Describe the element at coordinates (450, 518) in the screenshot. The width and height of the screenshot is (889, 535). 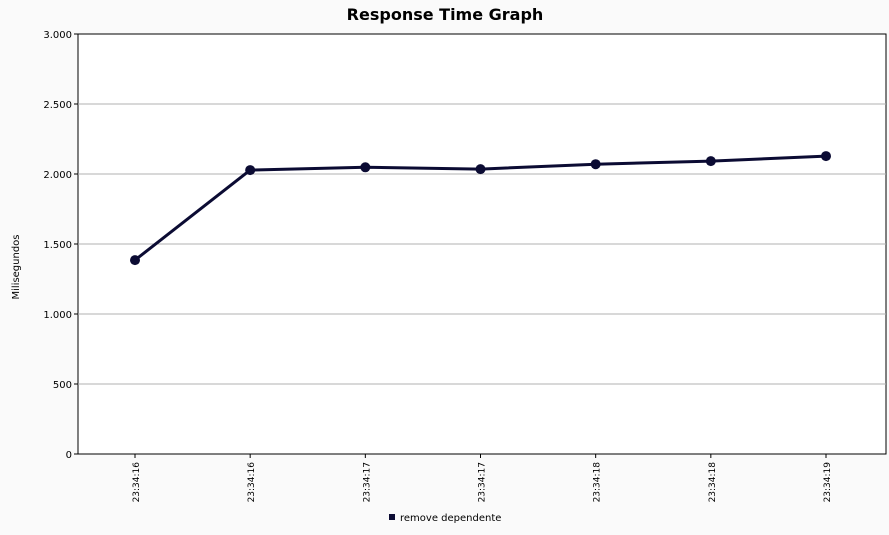
I see `legend-label: remove dependente` at that location.